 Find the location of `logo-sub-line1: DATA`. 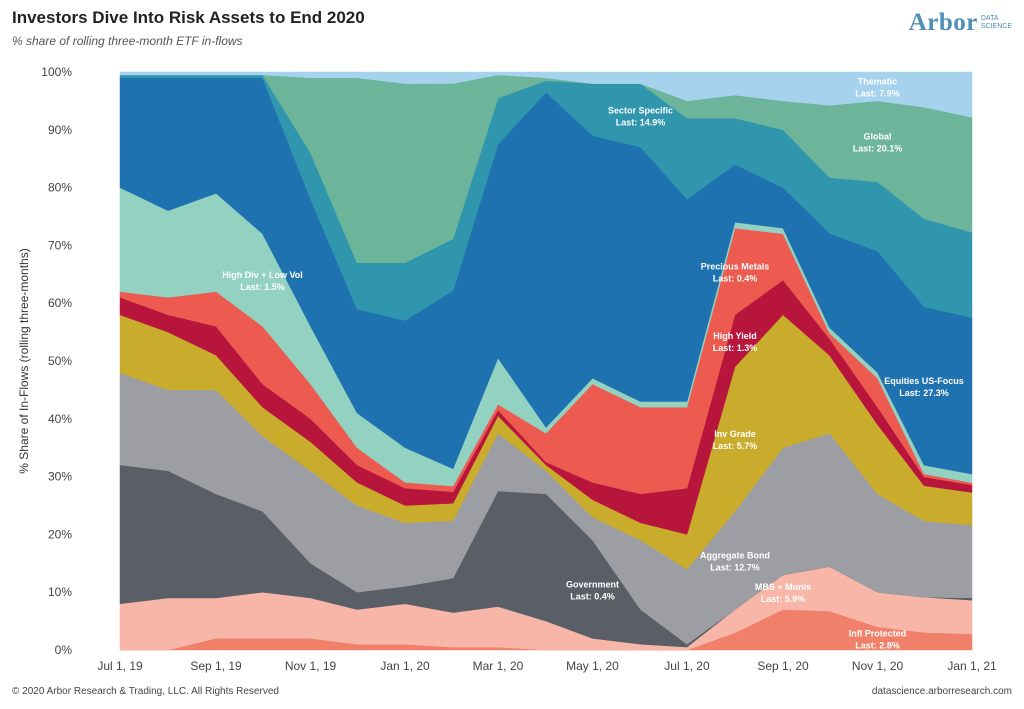

logo-sub-line1: DATA is located at coordinates (989, 18).